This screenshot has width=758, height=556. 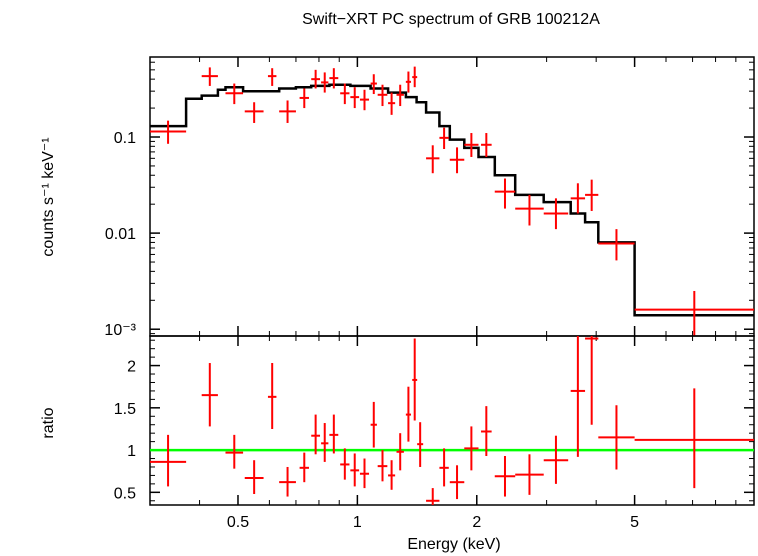 What do you see at coordinates (476, 522) in the screenshot?
I see `x-tick-label: 2` at bounding box center [476, 522].